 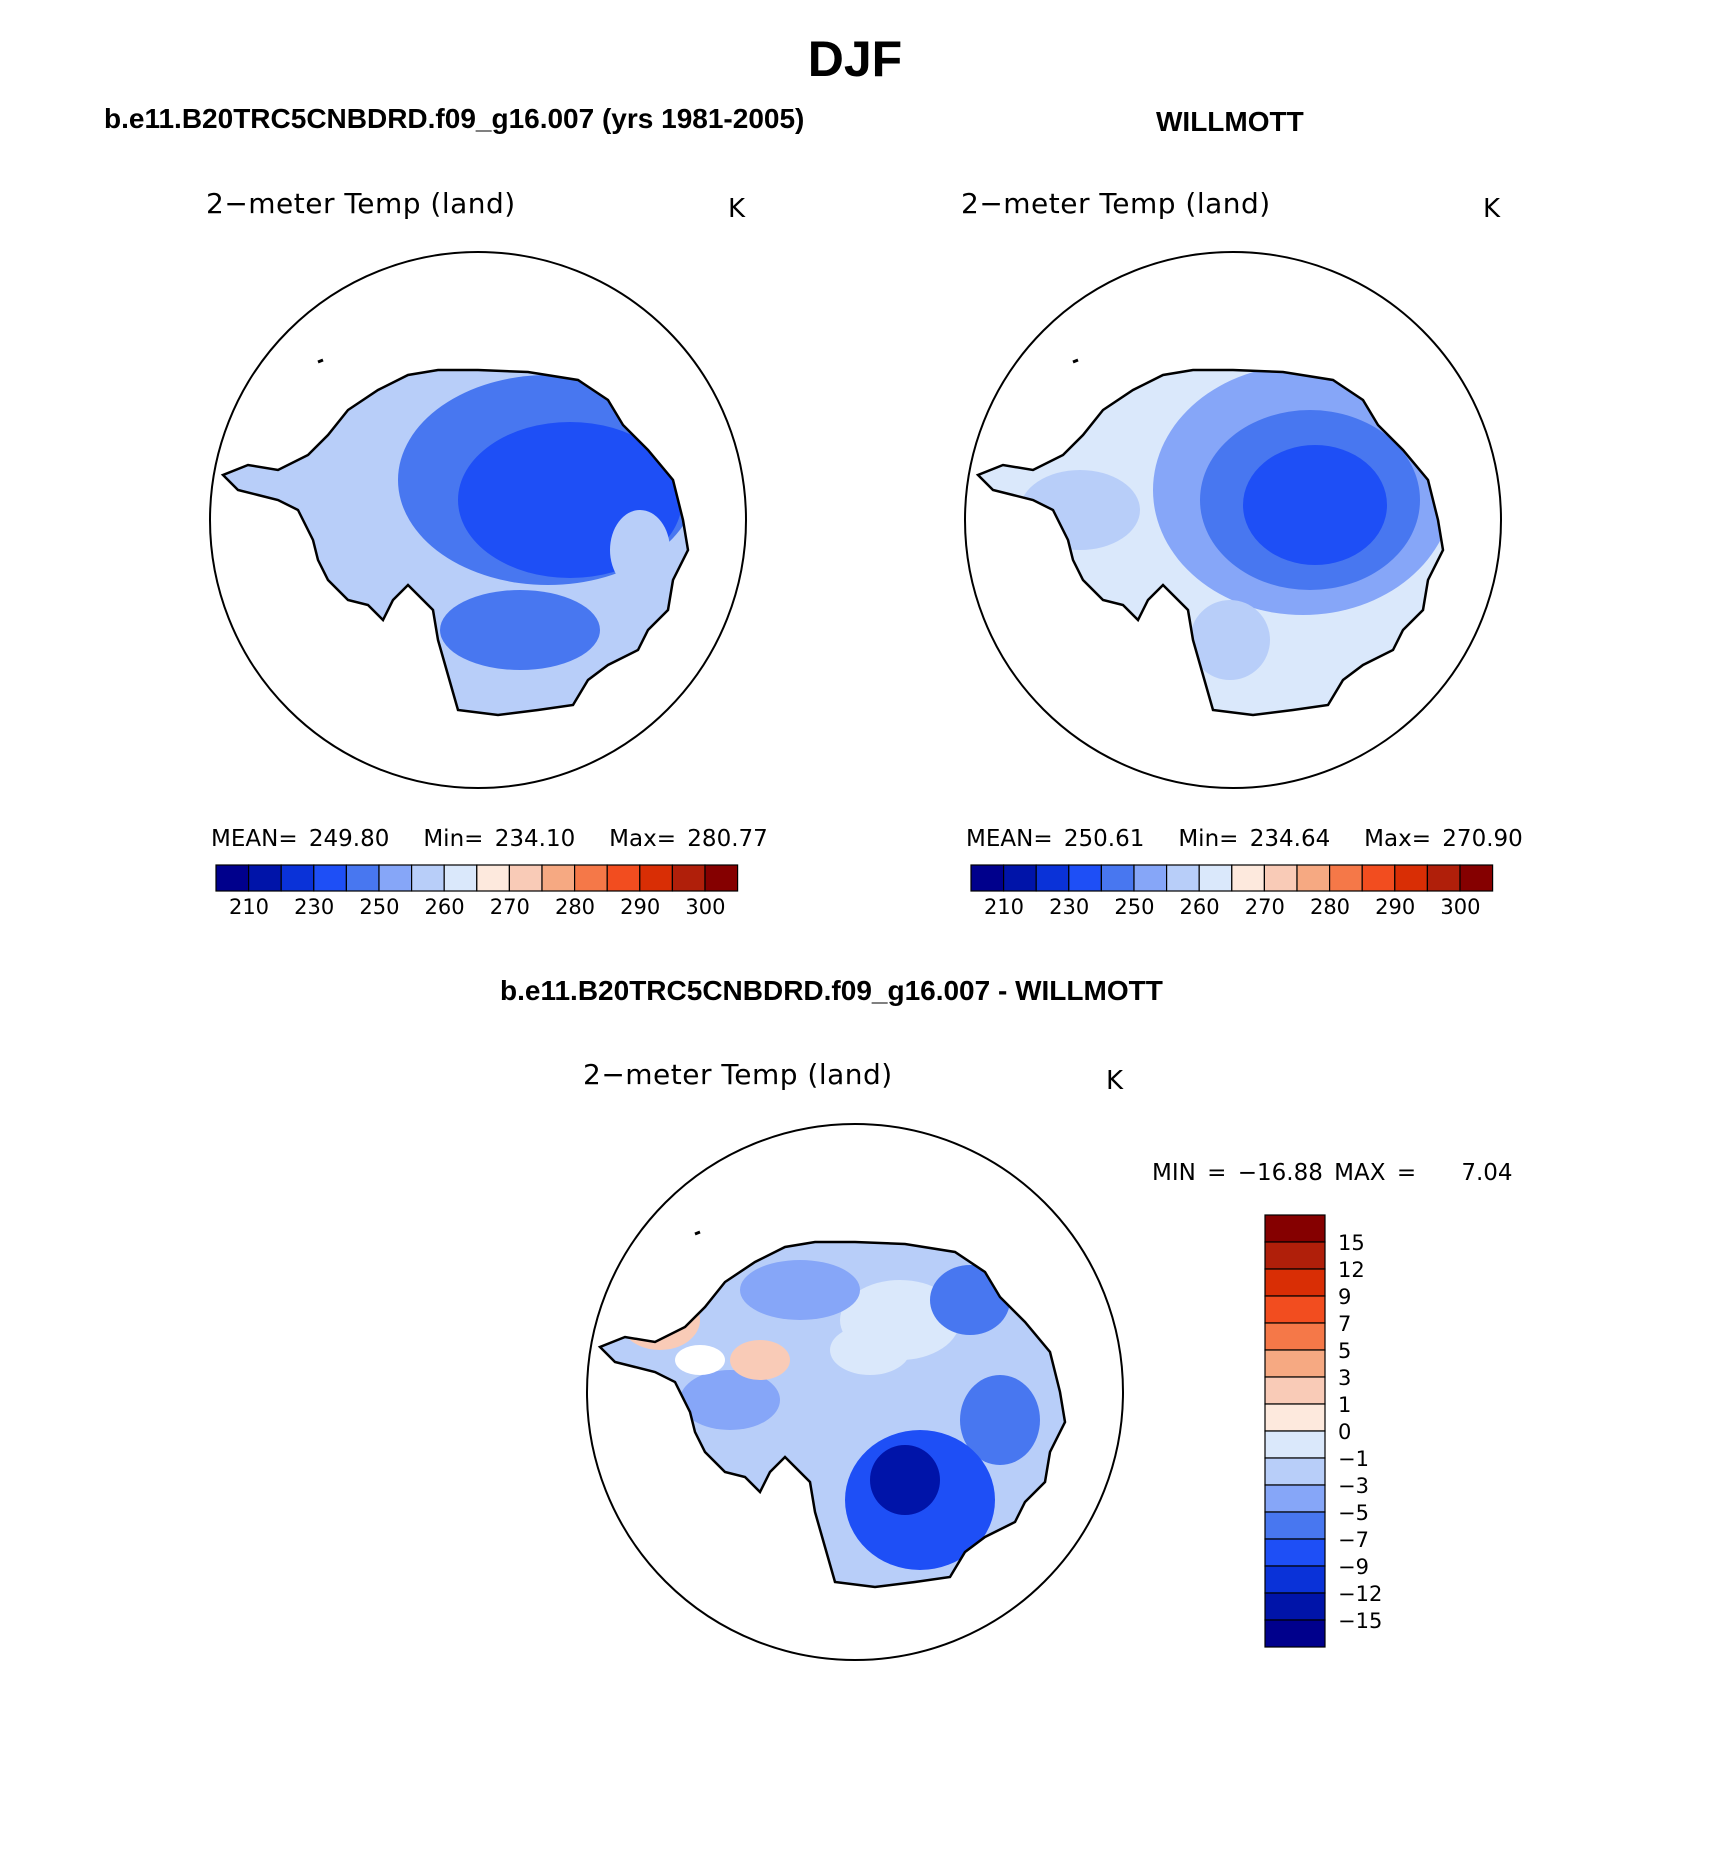 I want to click on model-mean-value: 249.80, so click(x=349, y=839).